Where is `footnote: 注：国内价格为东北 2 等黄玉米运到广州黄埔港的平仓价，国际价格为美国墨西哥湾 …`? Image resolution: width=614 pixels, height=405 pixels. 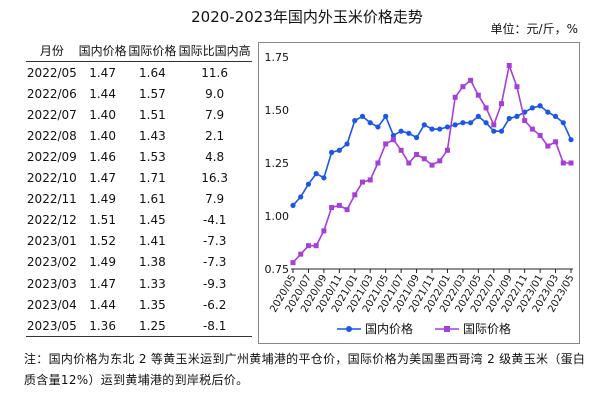
footnote: 注：国内价格为东北 2 等黄玉米运到广州黄埔港的平仓价，国际价格为美国墨西哥湾 … is located at coordinates (305, 369).